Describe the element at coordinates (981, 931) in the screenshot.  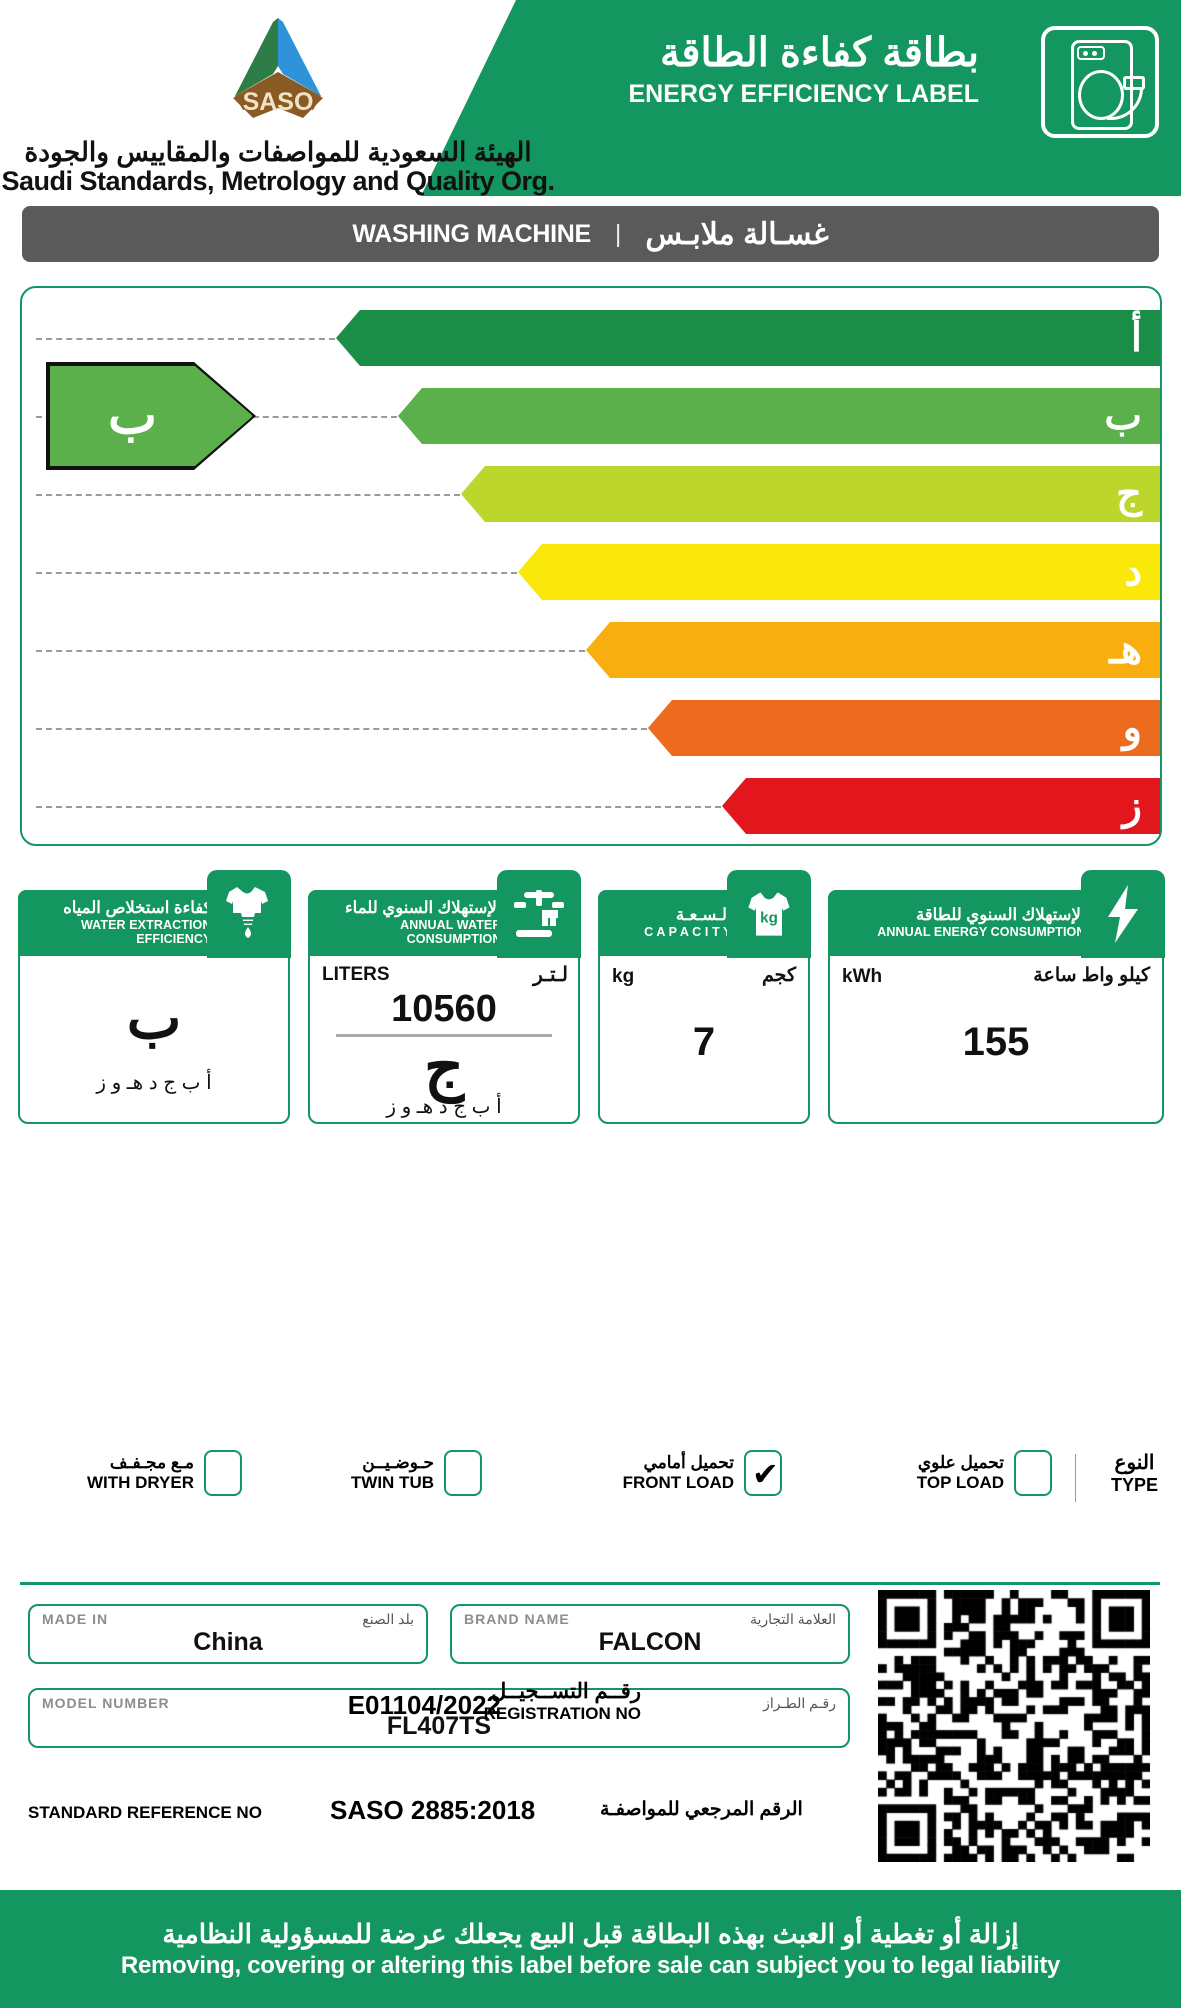
I see `info-box-title-en: ANNUAL ENERGY CONSUMPTION` at that location.